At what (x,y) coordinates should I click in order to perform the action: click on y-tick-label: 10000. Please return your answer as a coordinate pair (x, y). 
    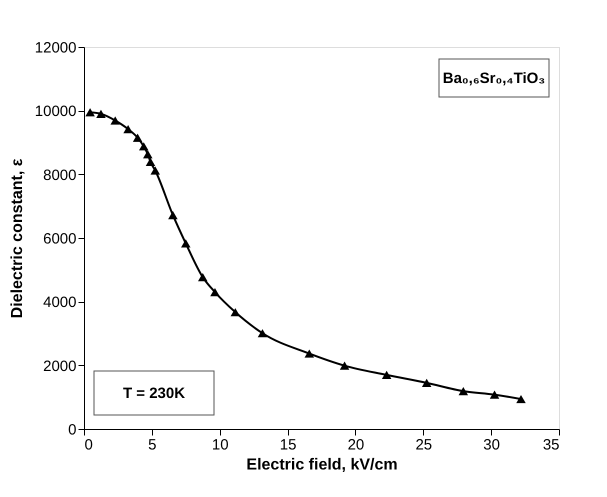
    Looking at the image, I should click on (55, 111).